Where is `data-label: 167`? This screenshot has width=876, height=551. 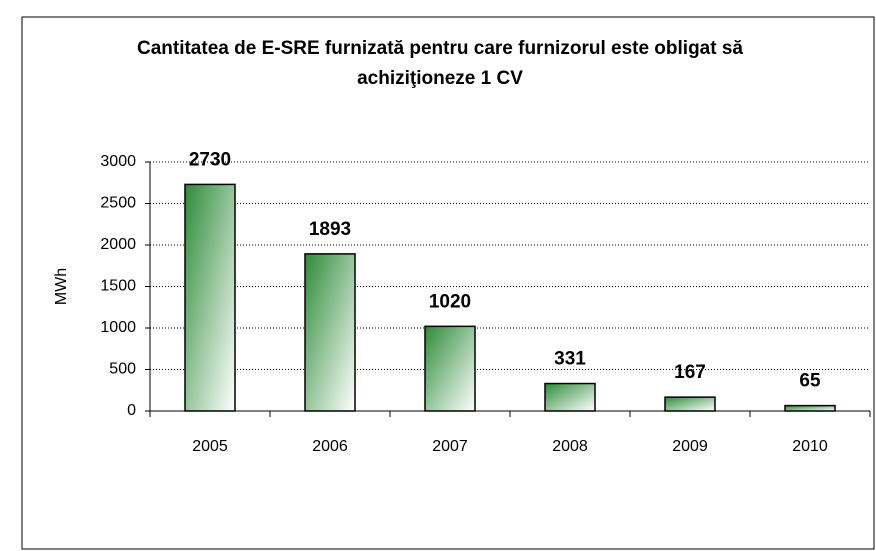
data-label: 167 is located at coordinates (690, 372).